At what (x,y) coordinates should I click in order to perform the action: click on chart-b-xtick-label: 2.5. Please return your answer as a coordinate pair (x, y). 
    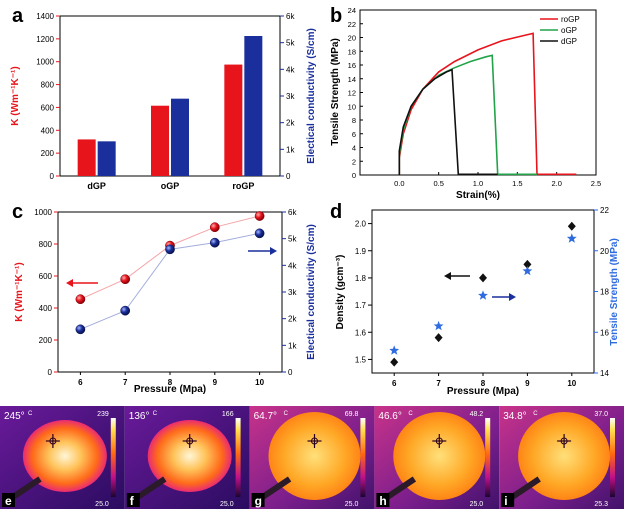
    Looking at the image, I should click on (596, 183).